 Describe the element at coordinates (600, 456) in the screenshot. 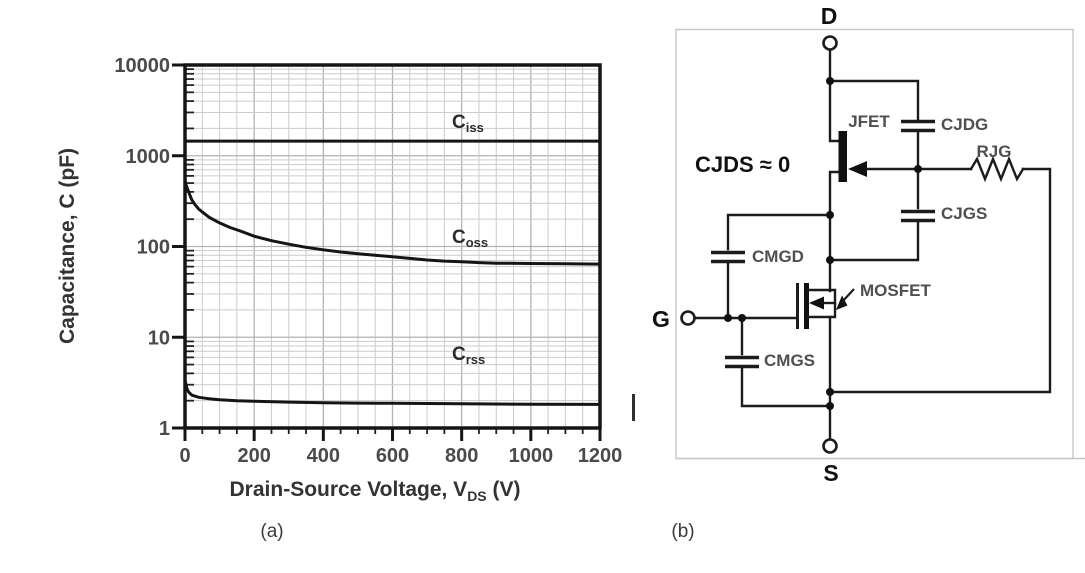

I see `x-tick-label: 1200` at that location.